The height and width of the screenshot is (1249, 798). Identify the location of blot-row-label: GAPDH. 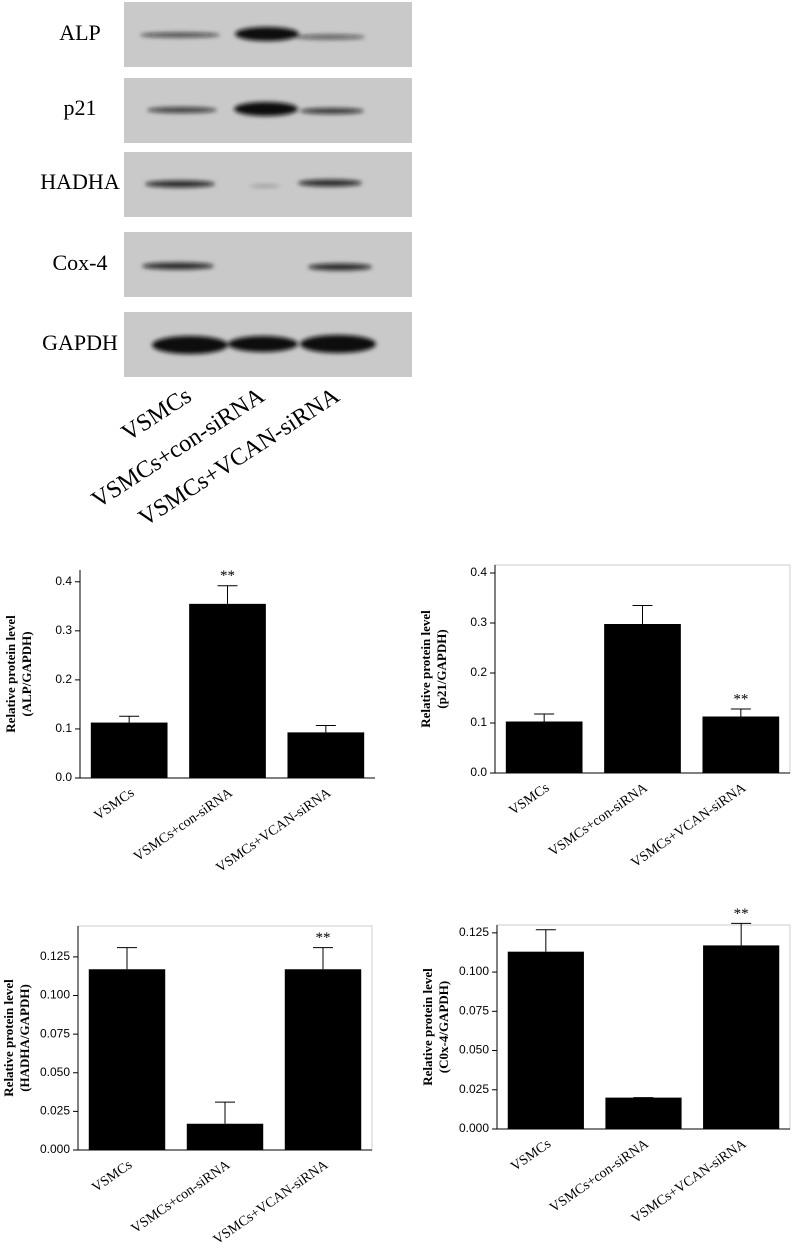
(80, 342).